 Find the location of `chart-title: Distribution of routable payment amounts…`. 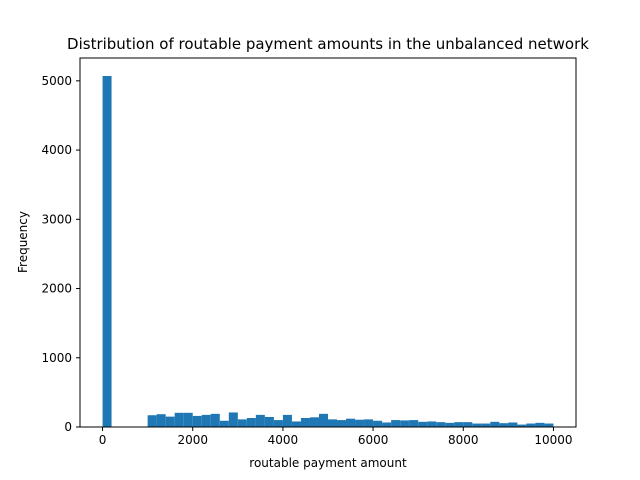

chart-title: Distribution of routable payment amounts… is located at coordinates (328, 44).